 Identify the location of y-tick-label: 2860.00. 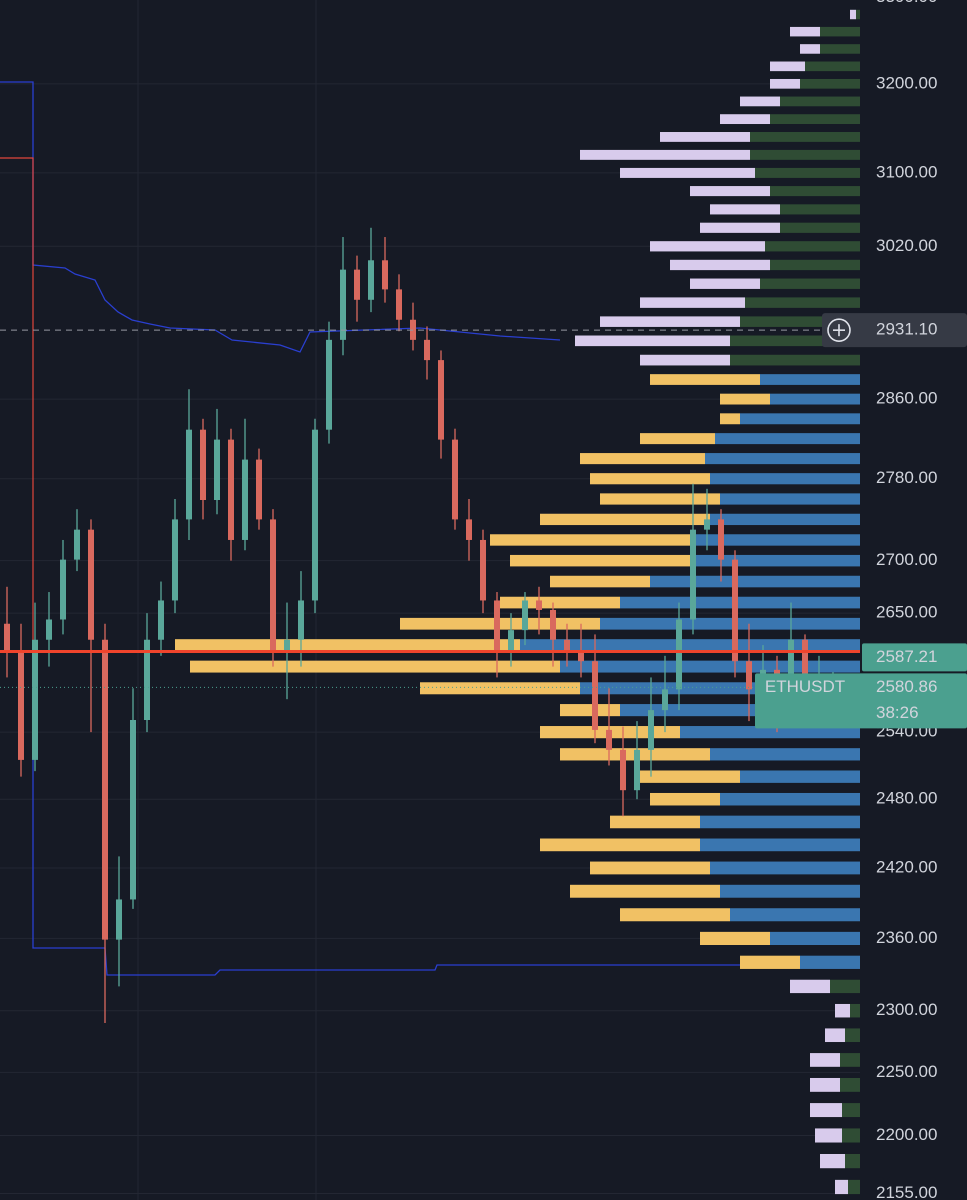
(906, 398).